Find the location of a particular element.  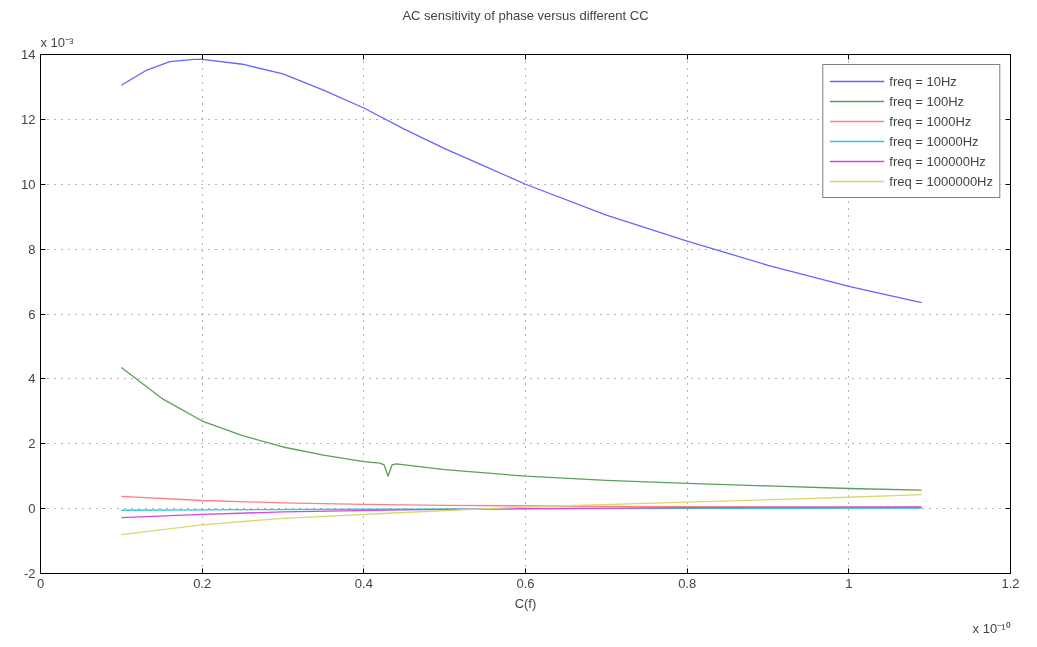

text: x 10⁻³ is located at coordinates (57, 42).